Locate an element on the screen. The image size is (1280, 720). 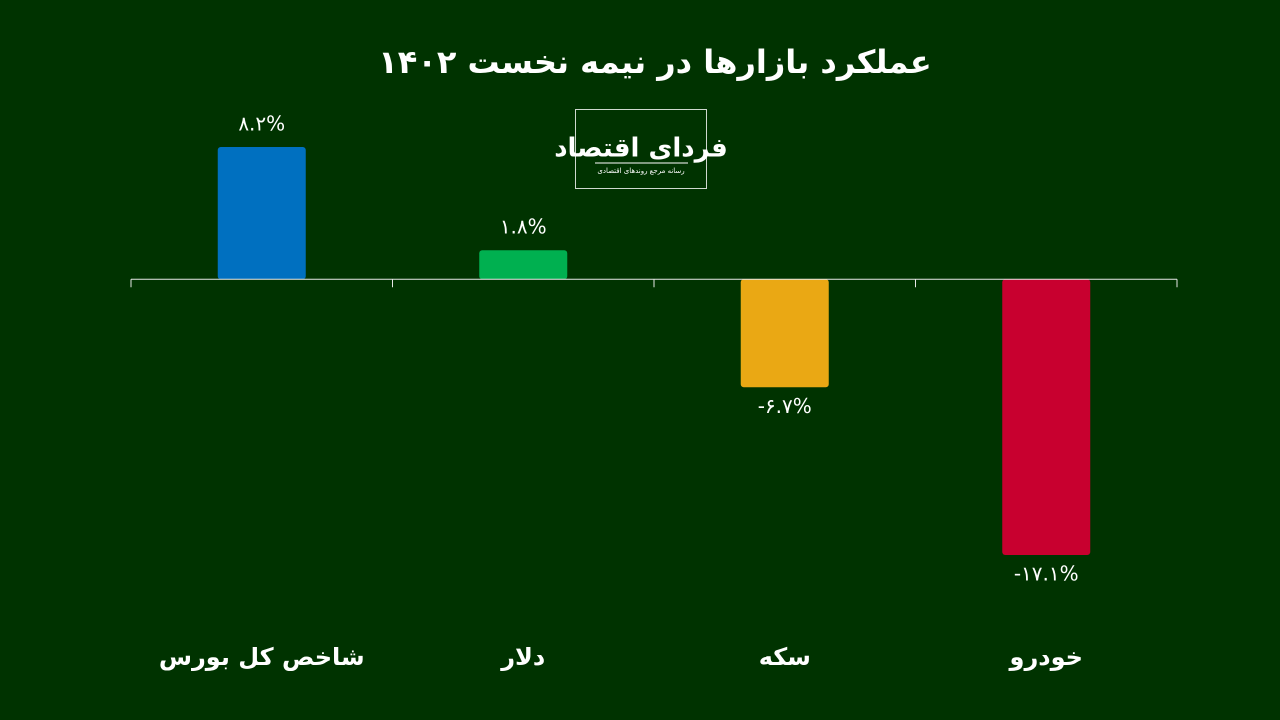
category-label: شاخص کل بورس is located at coordinates (262, 657).